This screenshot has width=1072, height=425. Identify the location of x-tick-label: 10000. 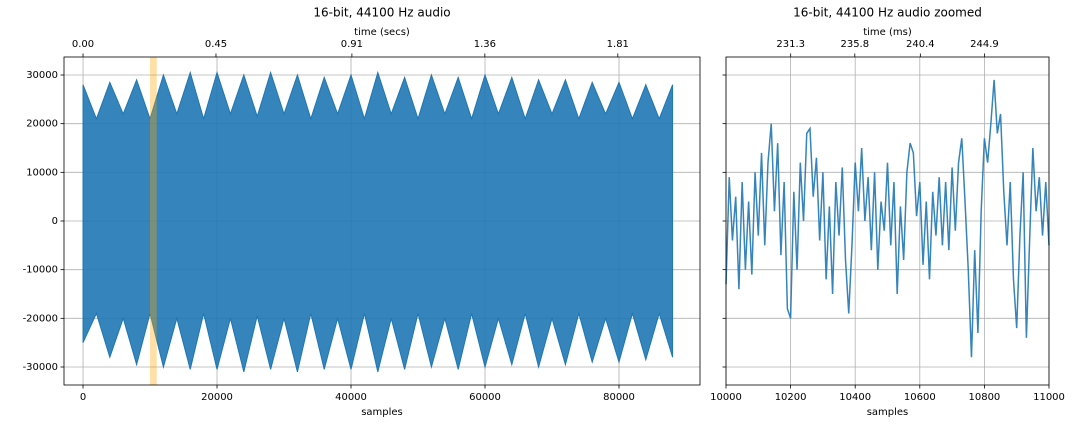
(726, 397).